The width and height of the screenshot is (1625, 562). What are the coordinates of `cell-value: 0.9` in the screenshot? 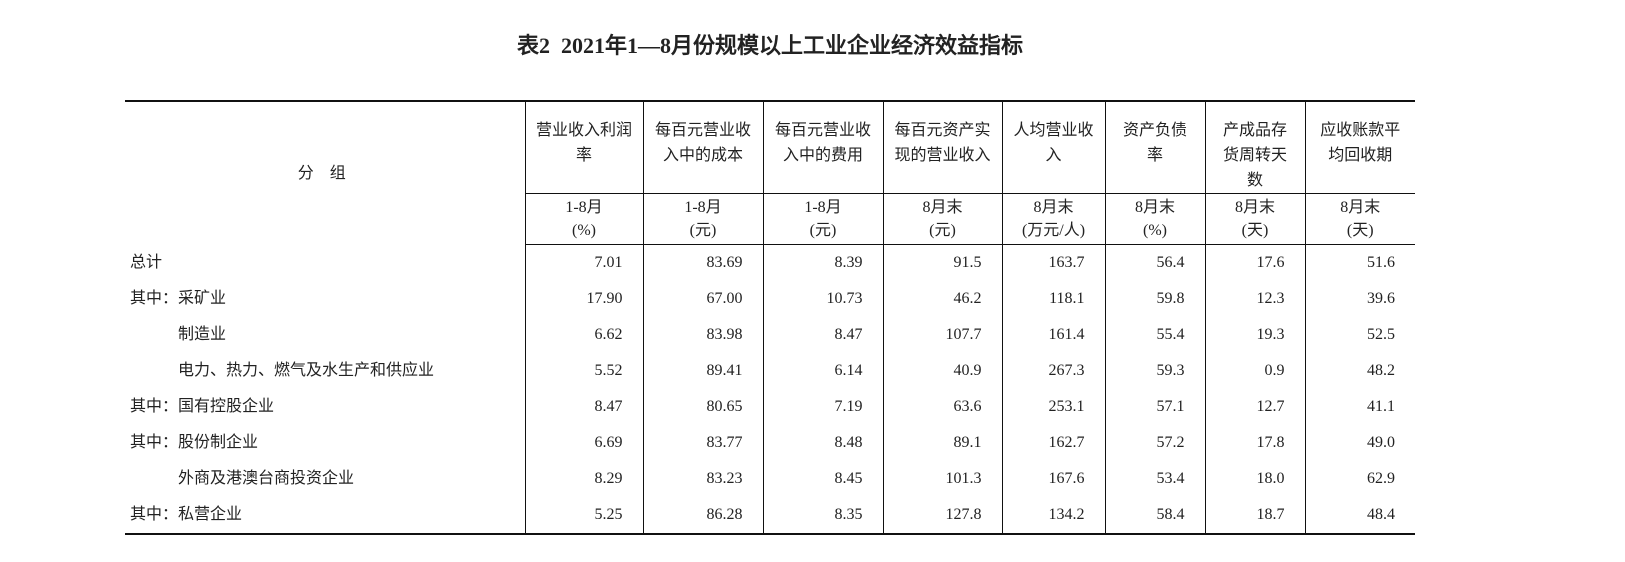 It's located at (1254, 371).